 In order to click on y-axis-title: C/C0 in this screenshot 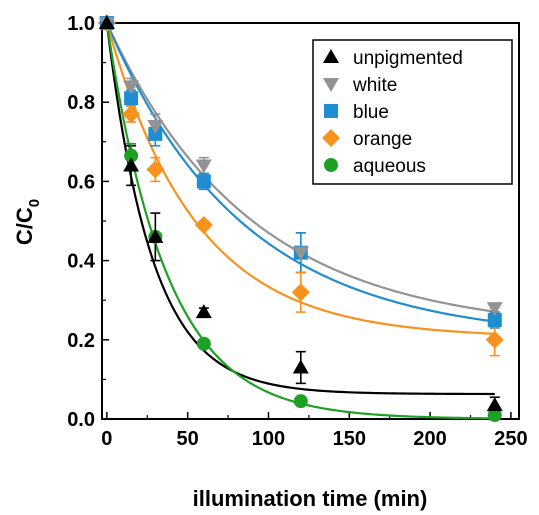, I will do `click(27, 222)`.